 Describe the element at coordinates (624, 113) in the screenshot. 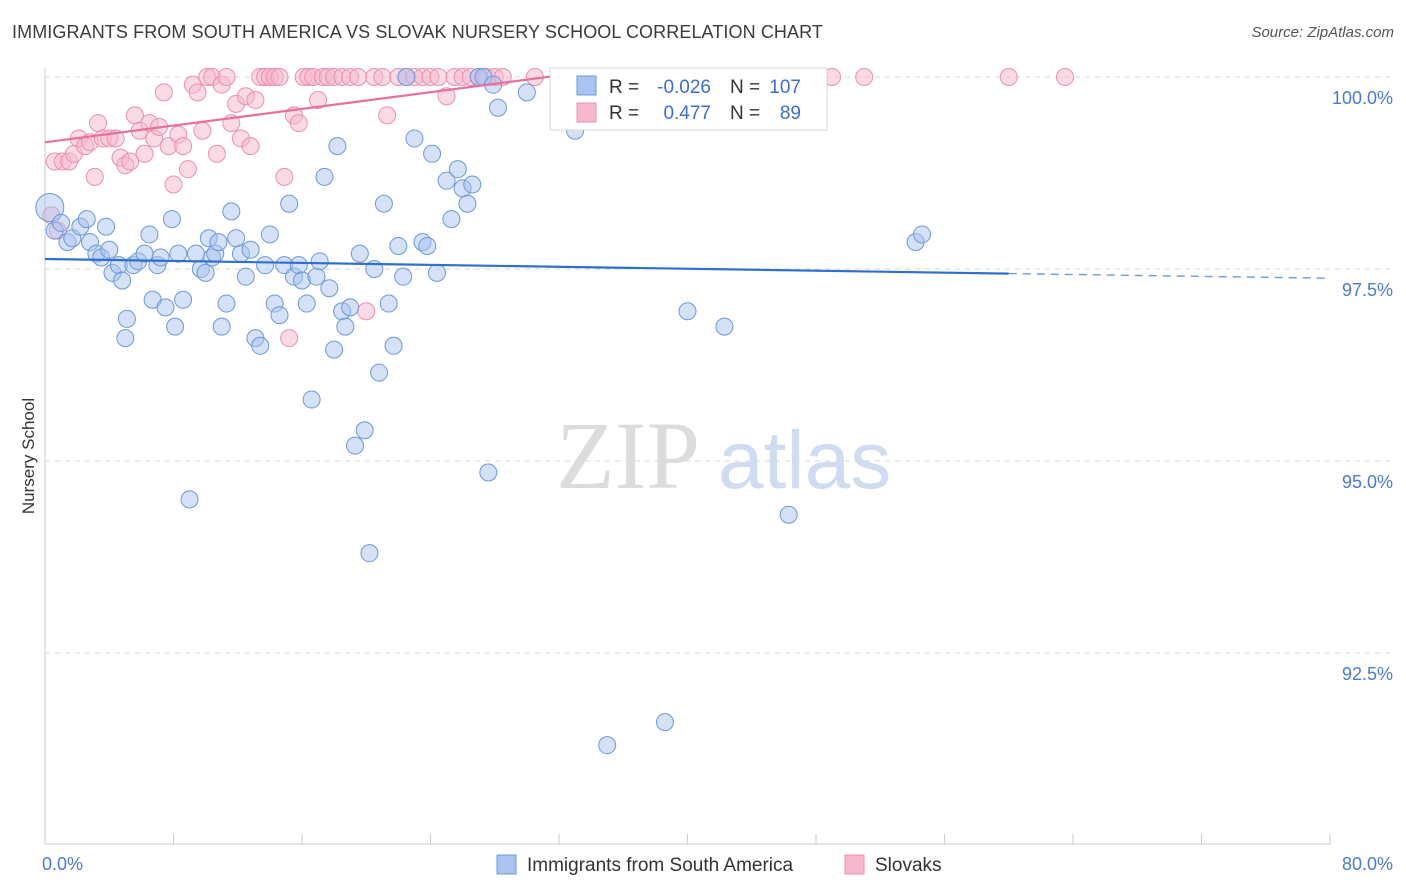

I see `stats-pink-r-label: R =` at that location.